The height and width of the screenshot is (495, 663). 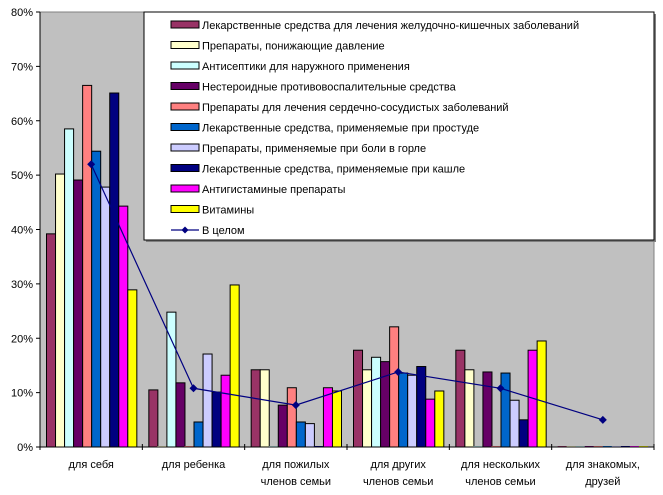 I want to click on x-tick-label: для себя, so click(x=90, y=465).